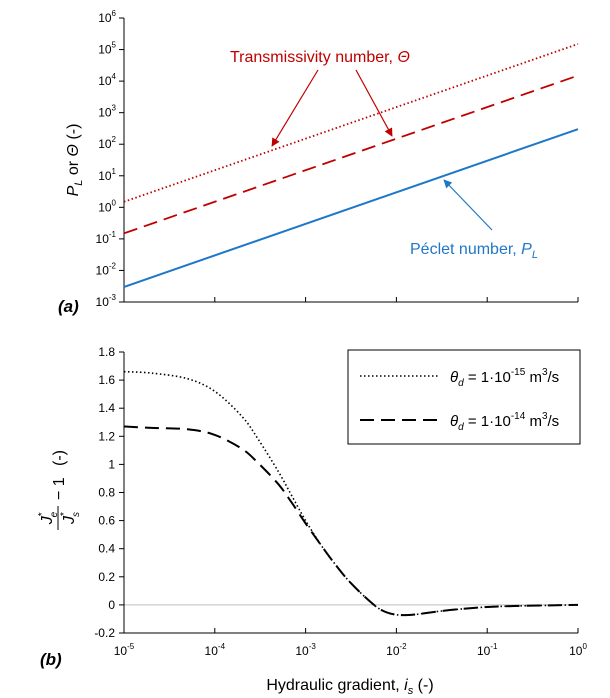  Describe the element at coordinates (106, 408) in the screenshot. I see `panel-b-y-tick-label: 1.4` at that location.